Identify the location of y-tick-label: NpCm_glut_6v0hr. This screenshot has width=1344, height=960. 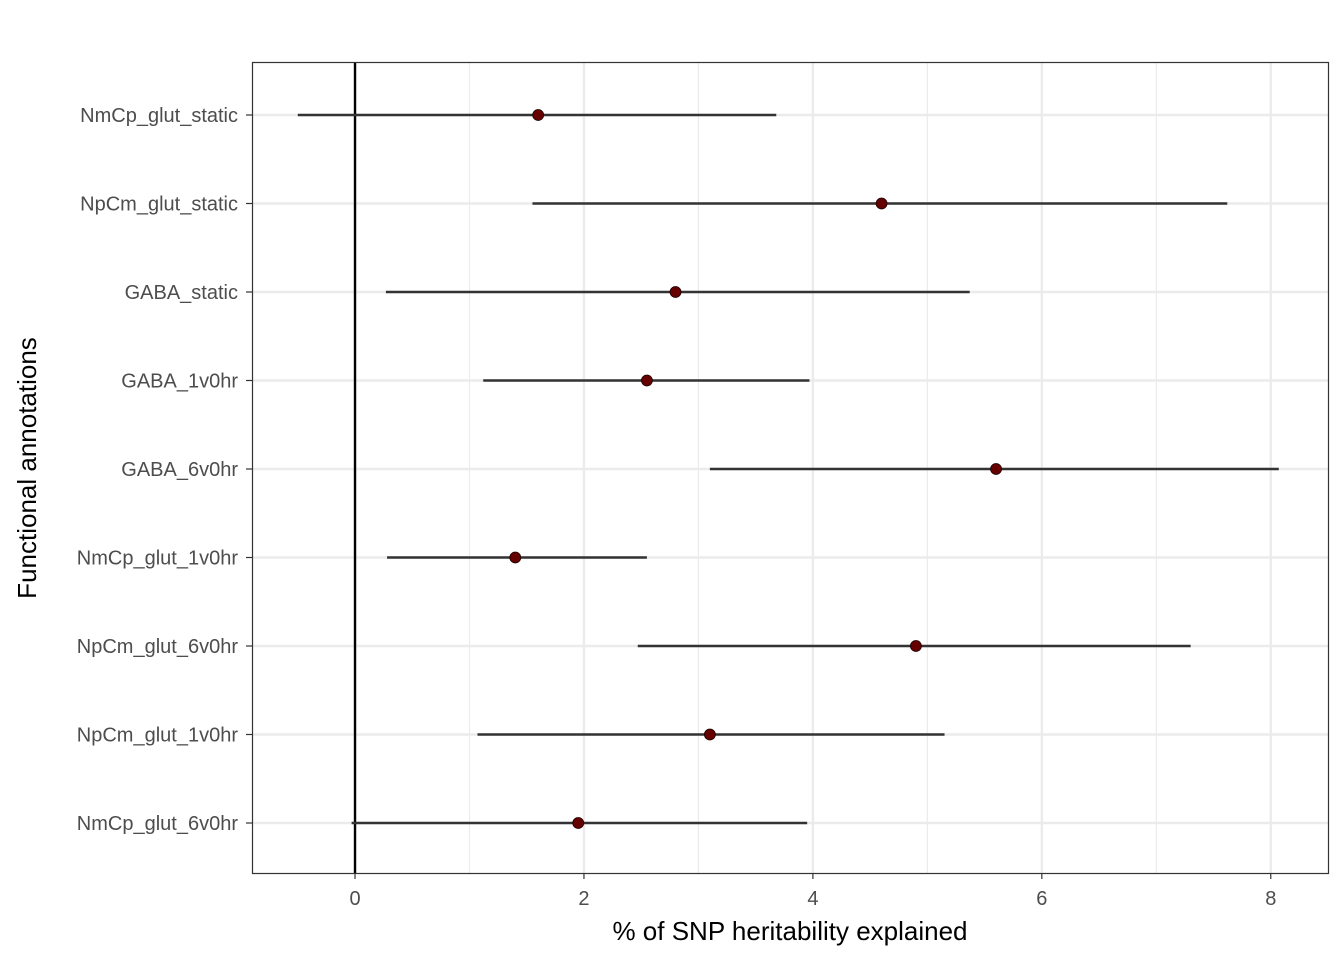
(158, 647).